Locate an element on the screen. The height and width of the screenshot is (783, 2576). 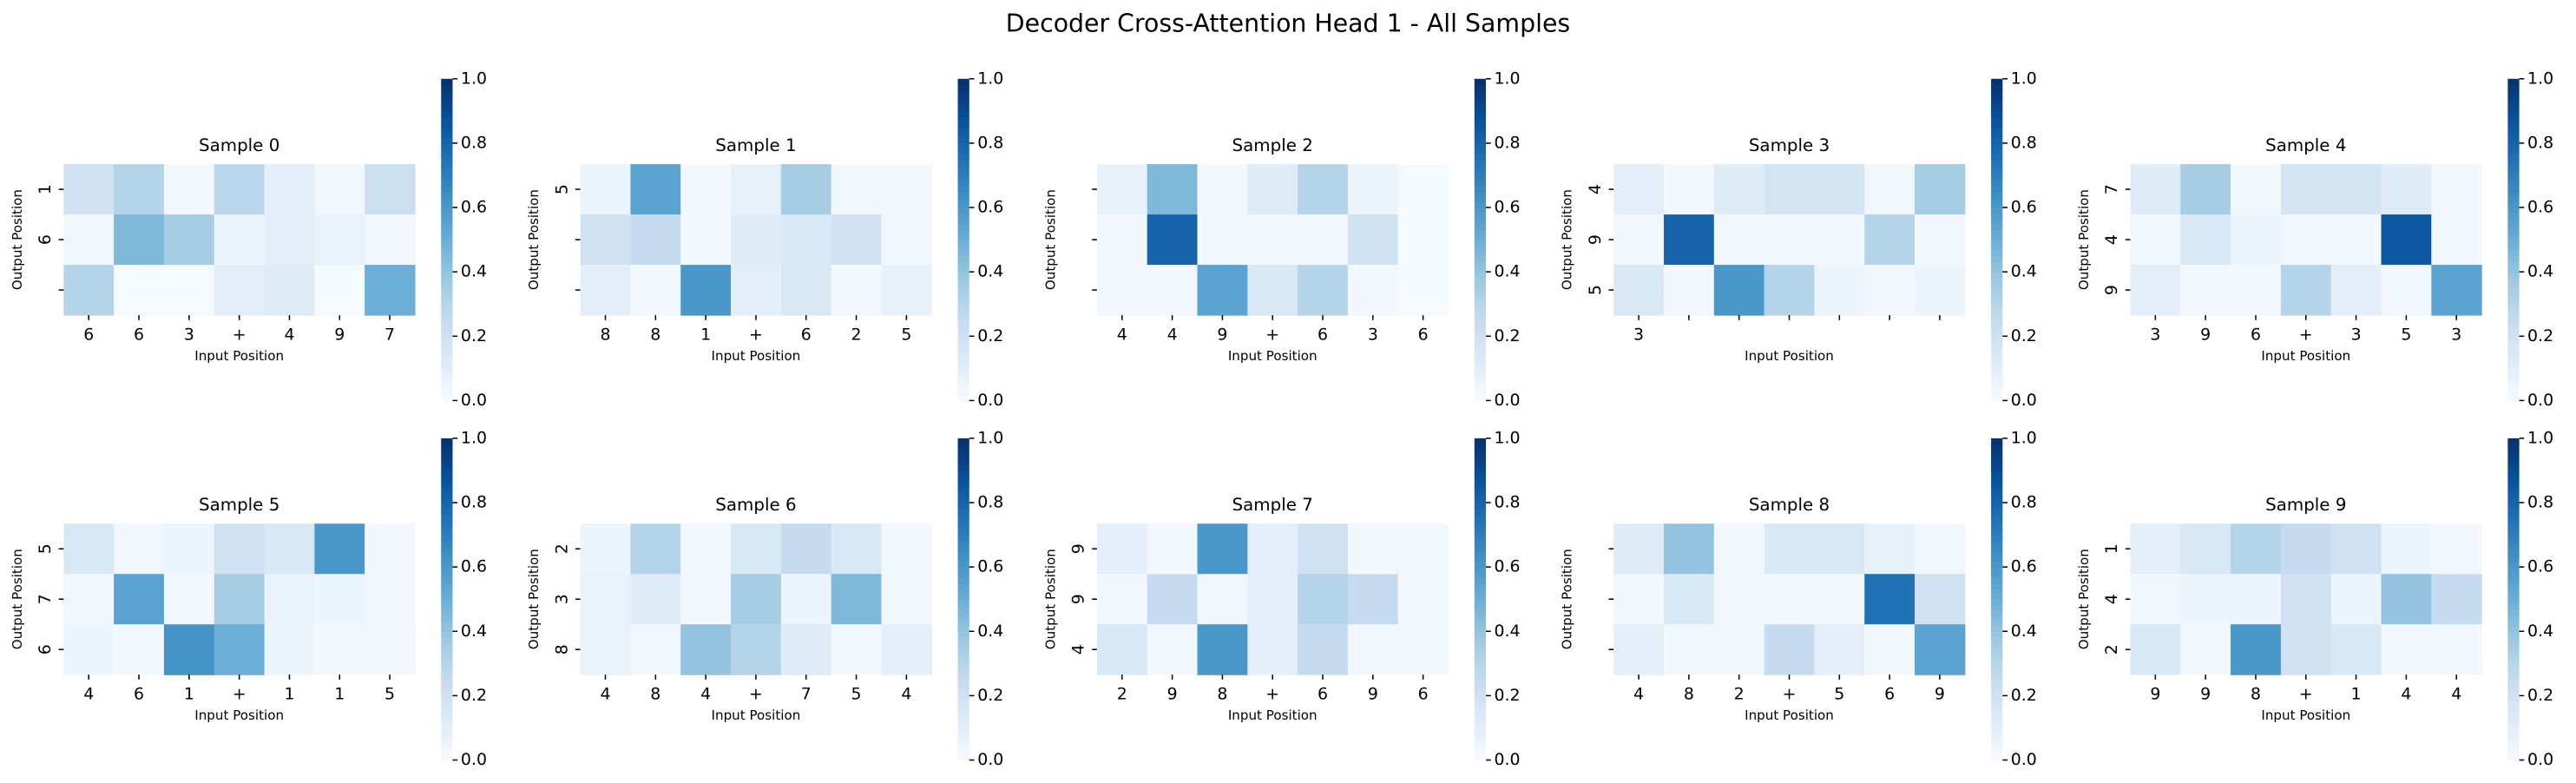
colorbar-tick-label: 0.8 is located at coordinates (1508, 142).